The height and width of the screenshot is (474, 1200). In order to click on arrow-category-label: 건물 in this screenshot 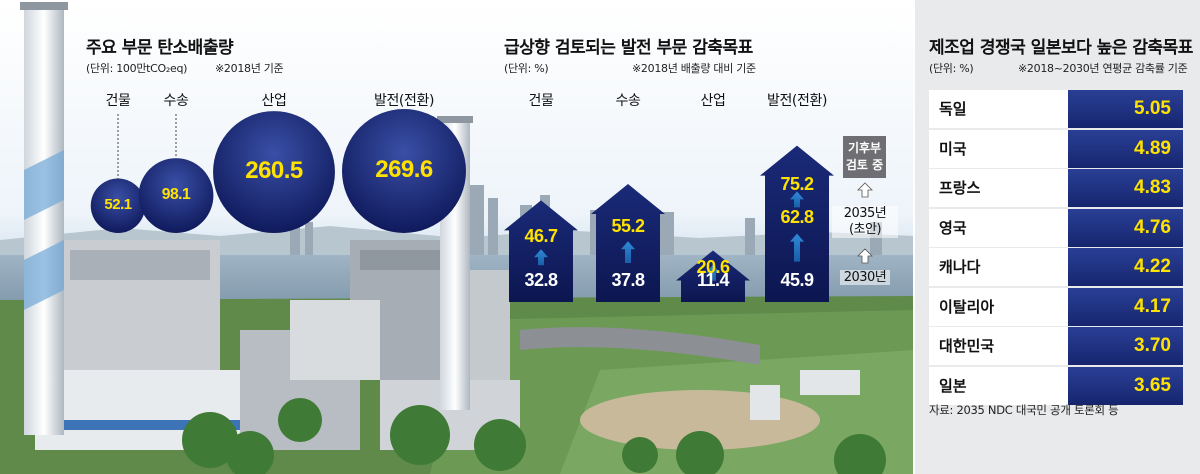, I will do `click(541, 101)`.